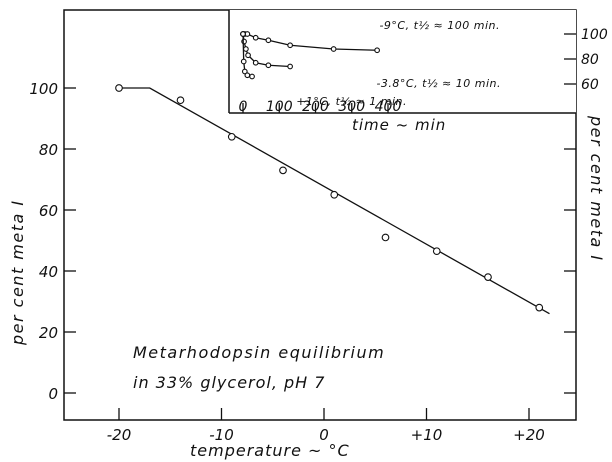  What do you see at coordinates (399, 125) in the screenshot?
I see `inset-x-label: time ~ min` at bounding box center [399, 125].